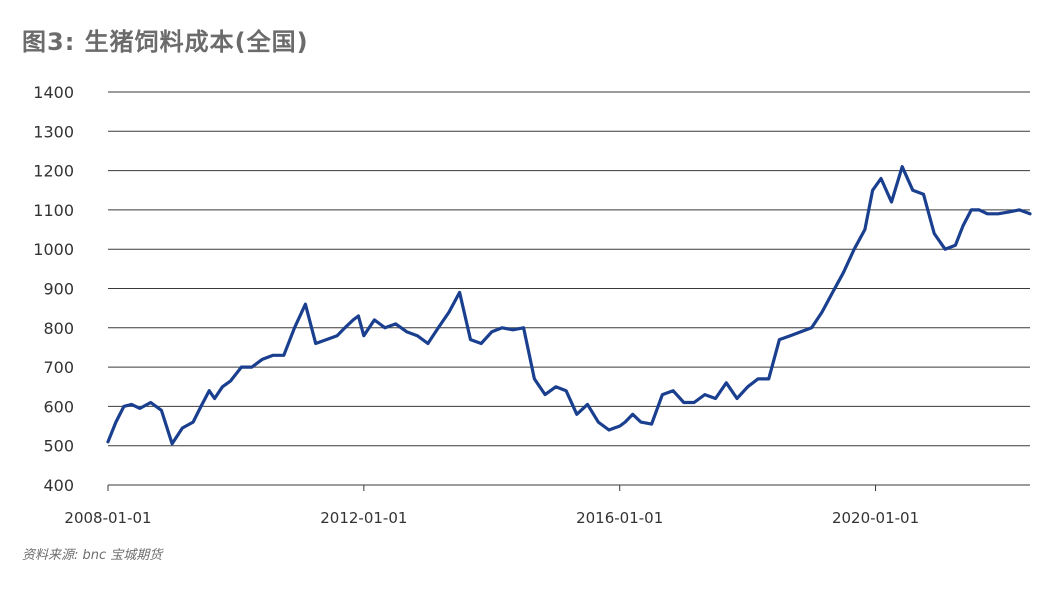 This screenshot has width=1056, height=600. I want to click on y-tick-label: 1300, so click(53, 131).